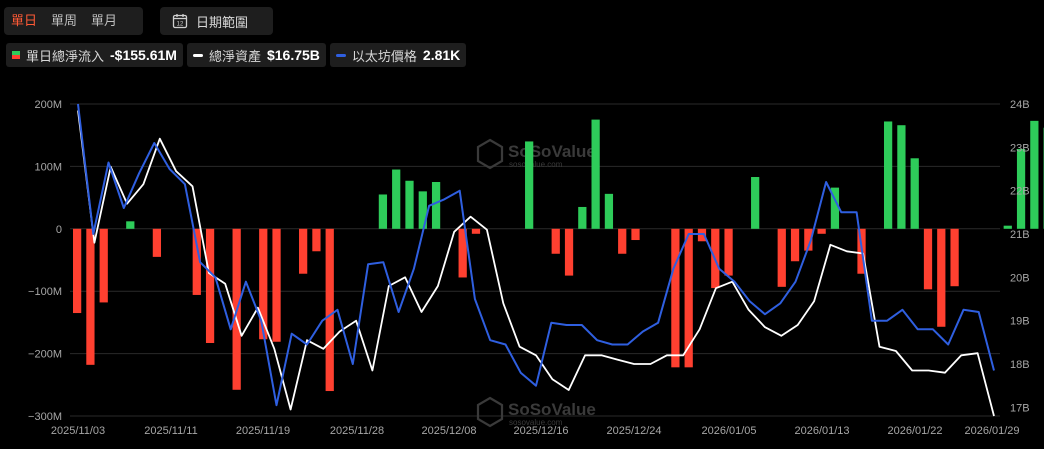 The width and height of the screenshot is (1044, 449). I want to click on left-tick-label: −100M, so click(45, 292).